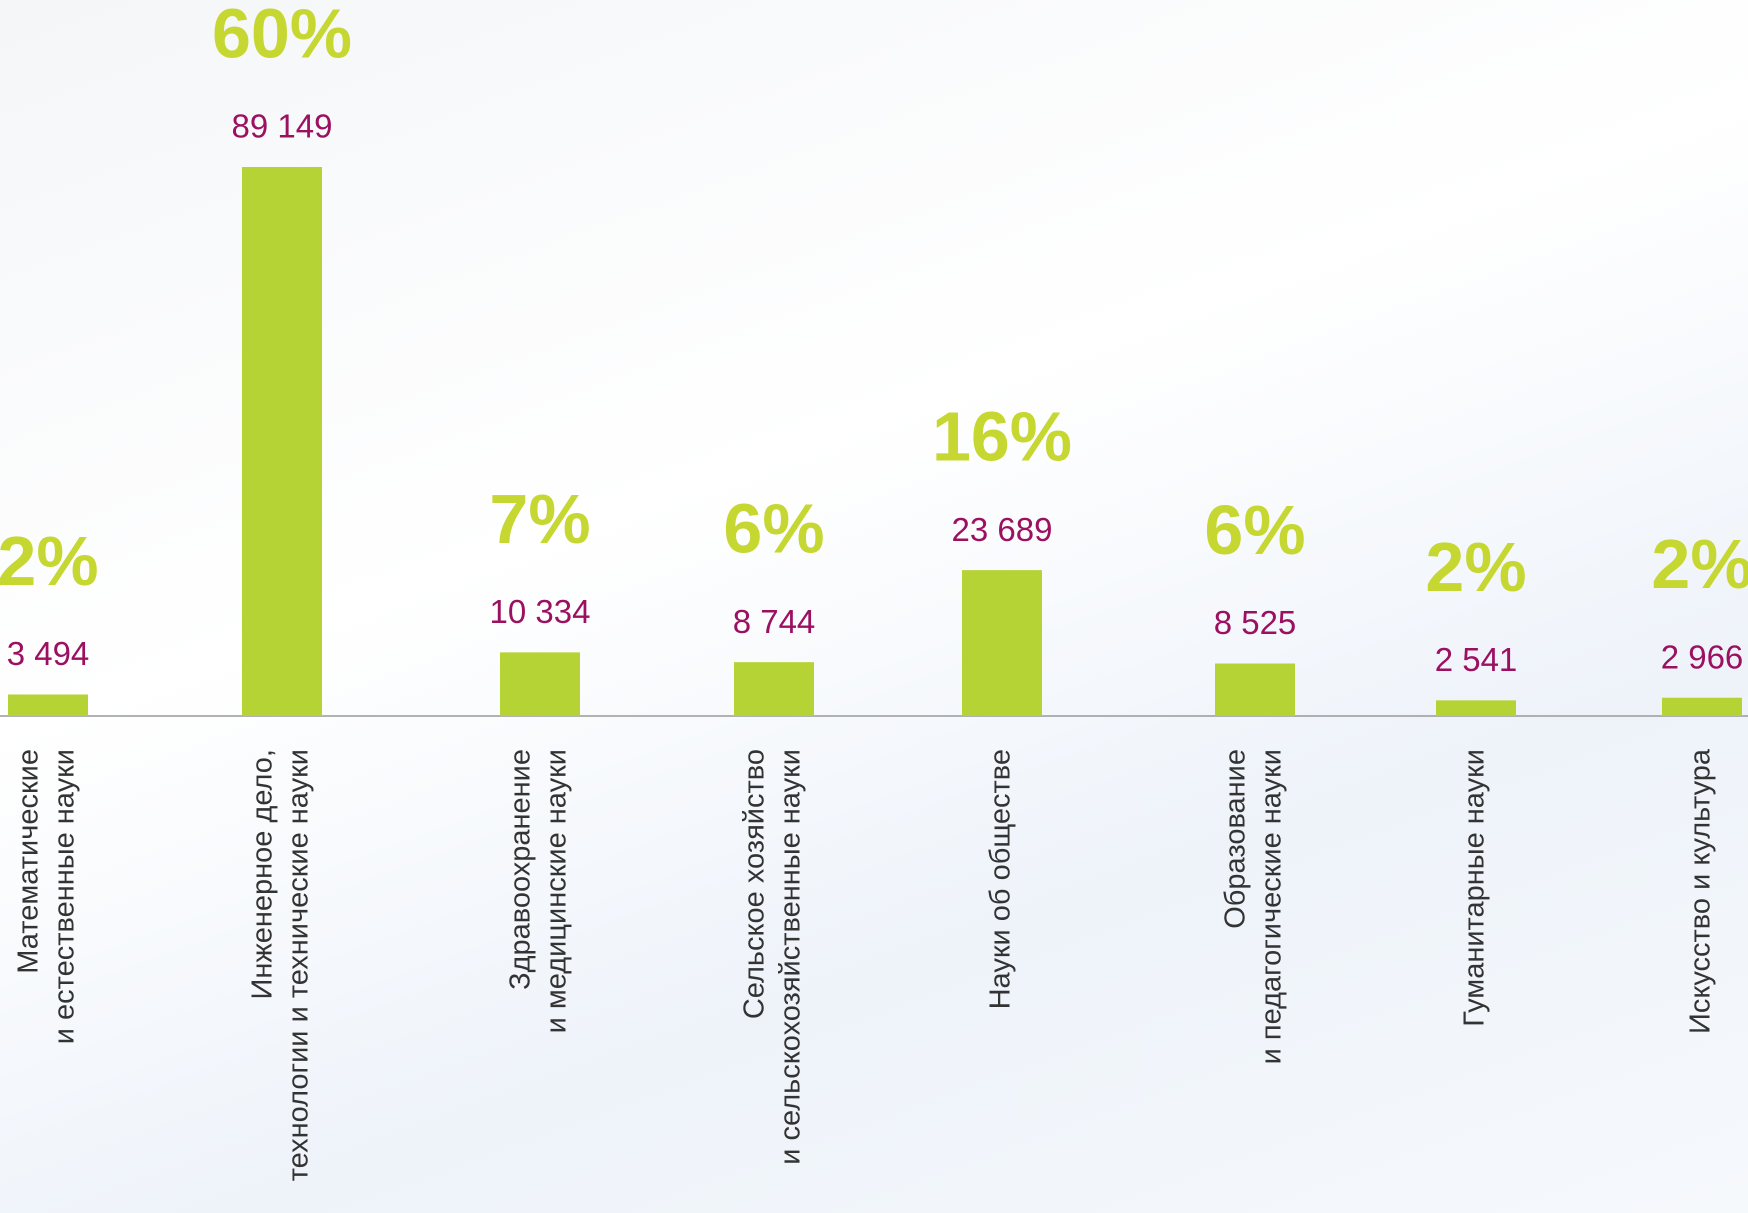  I want to click on category-label: Гуманитарные науки, so click(1475, 888).